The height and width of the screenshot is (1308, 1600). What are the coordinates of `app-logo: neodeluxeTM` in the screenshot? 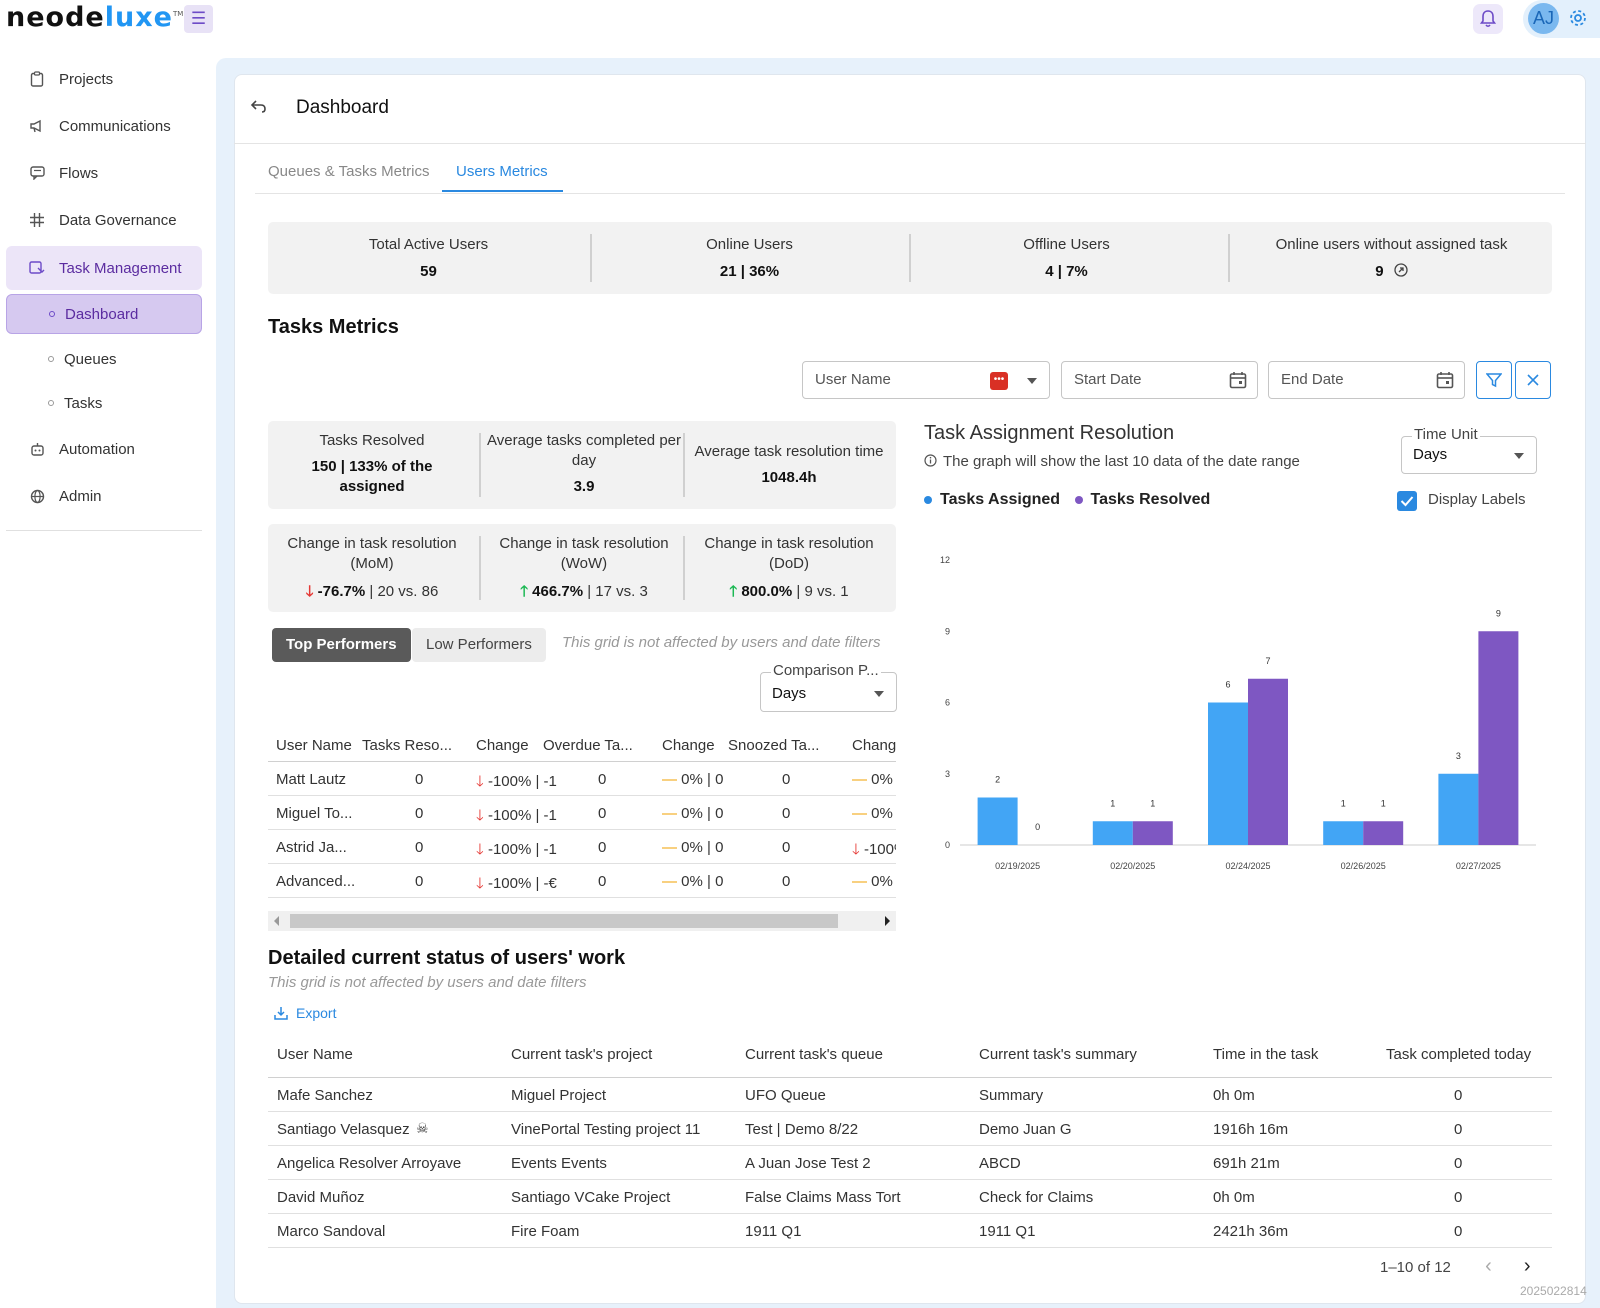 It's located at (94, 17).